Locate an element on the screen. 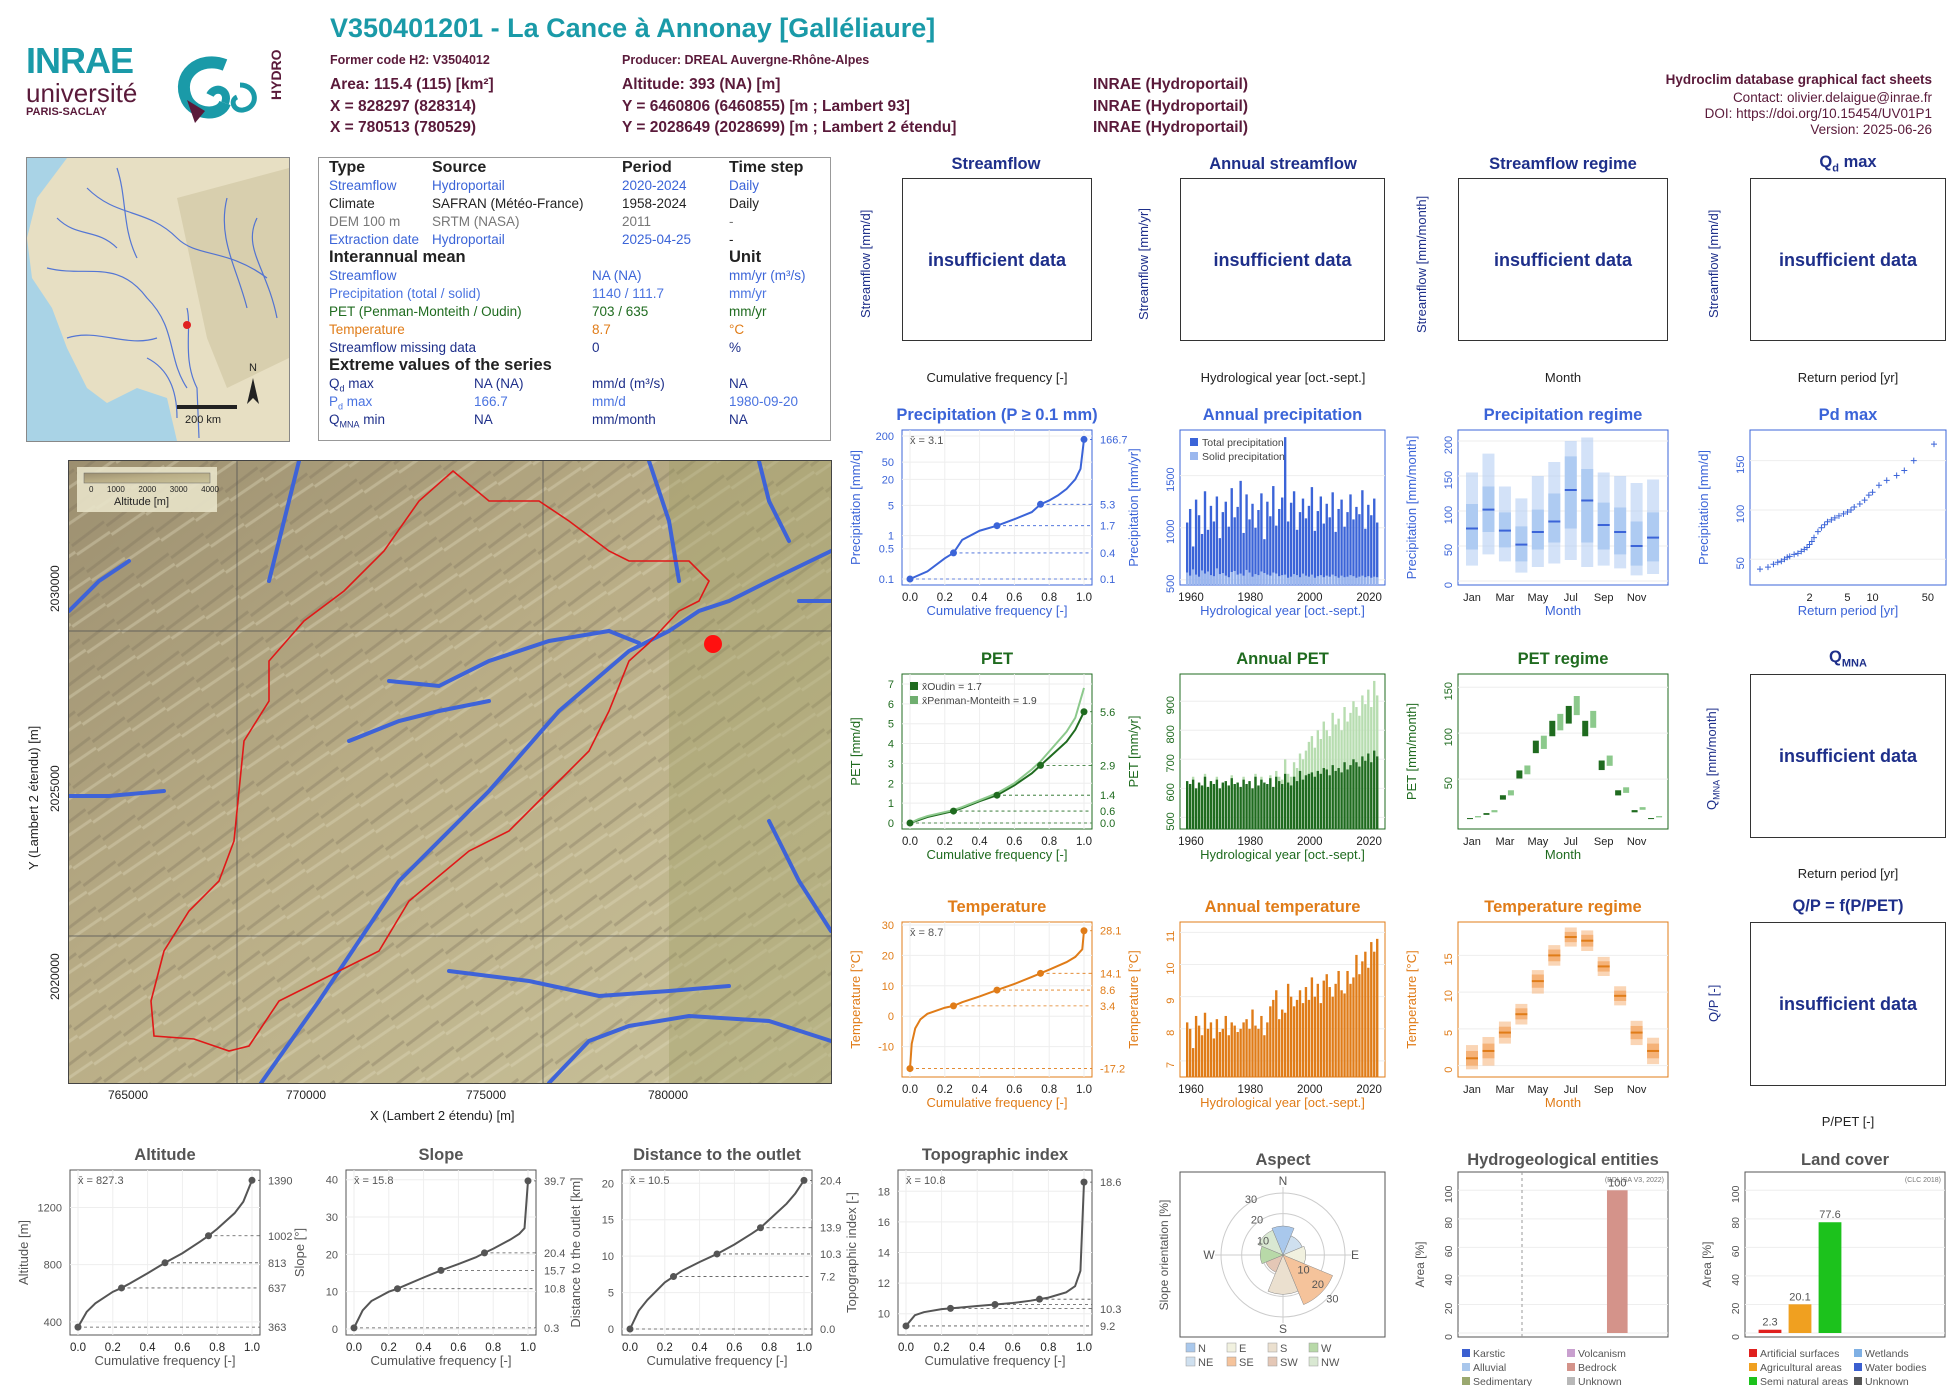  precip-ytick: 0.5 is located at coordinates (886, 550).